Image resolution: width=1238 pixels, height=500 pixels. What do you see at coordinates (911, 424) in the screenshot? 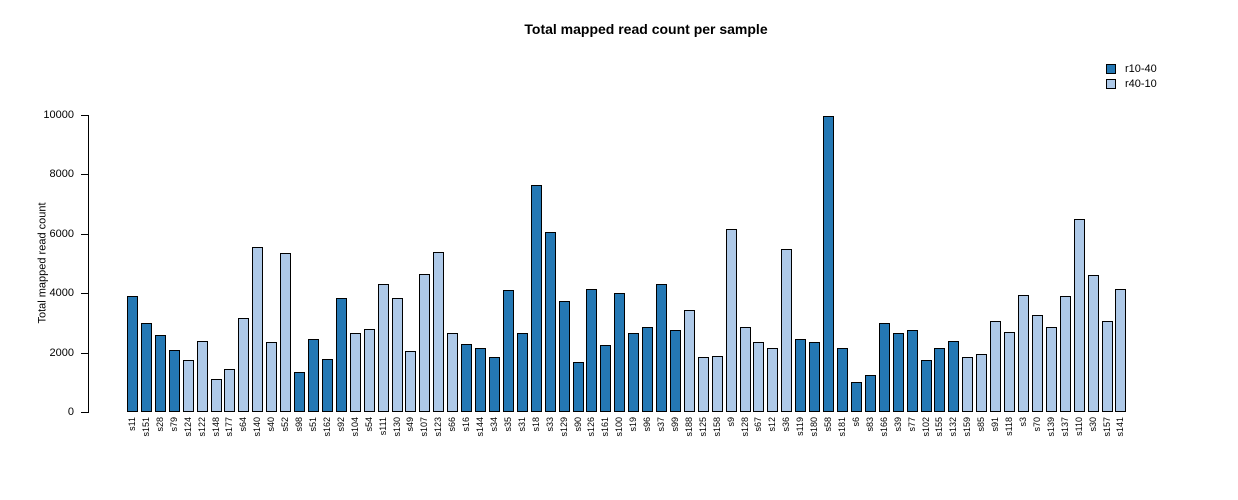
I see `x-tick-label-s77: s77` at bounding box center [911, 424].